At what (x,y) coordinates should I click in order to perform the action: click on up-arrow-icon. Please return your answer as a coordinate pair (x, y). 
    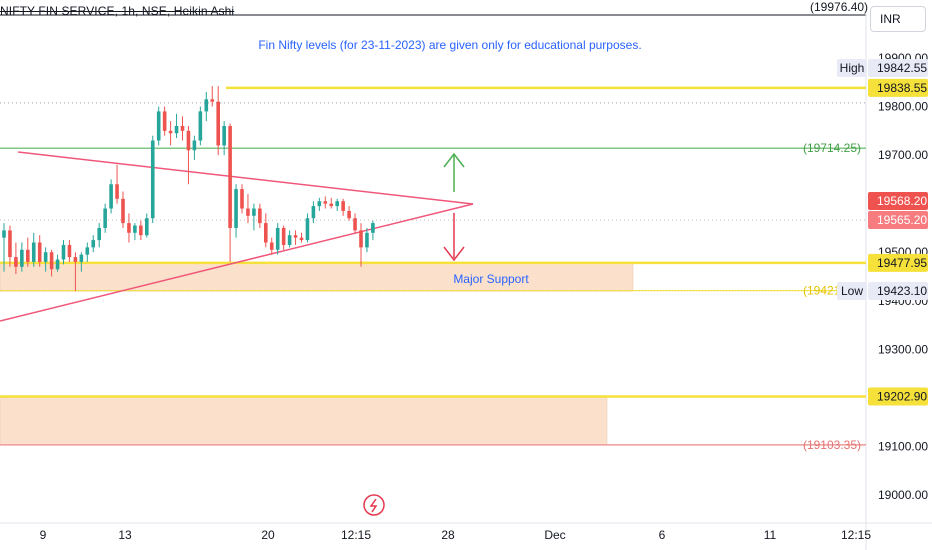
    Looking at the image, I should click on (454, 172).